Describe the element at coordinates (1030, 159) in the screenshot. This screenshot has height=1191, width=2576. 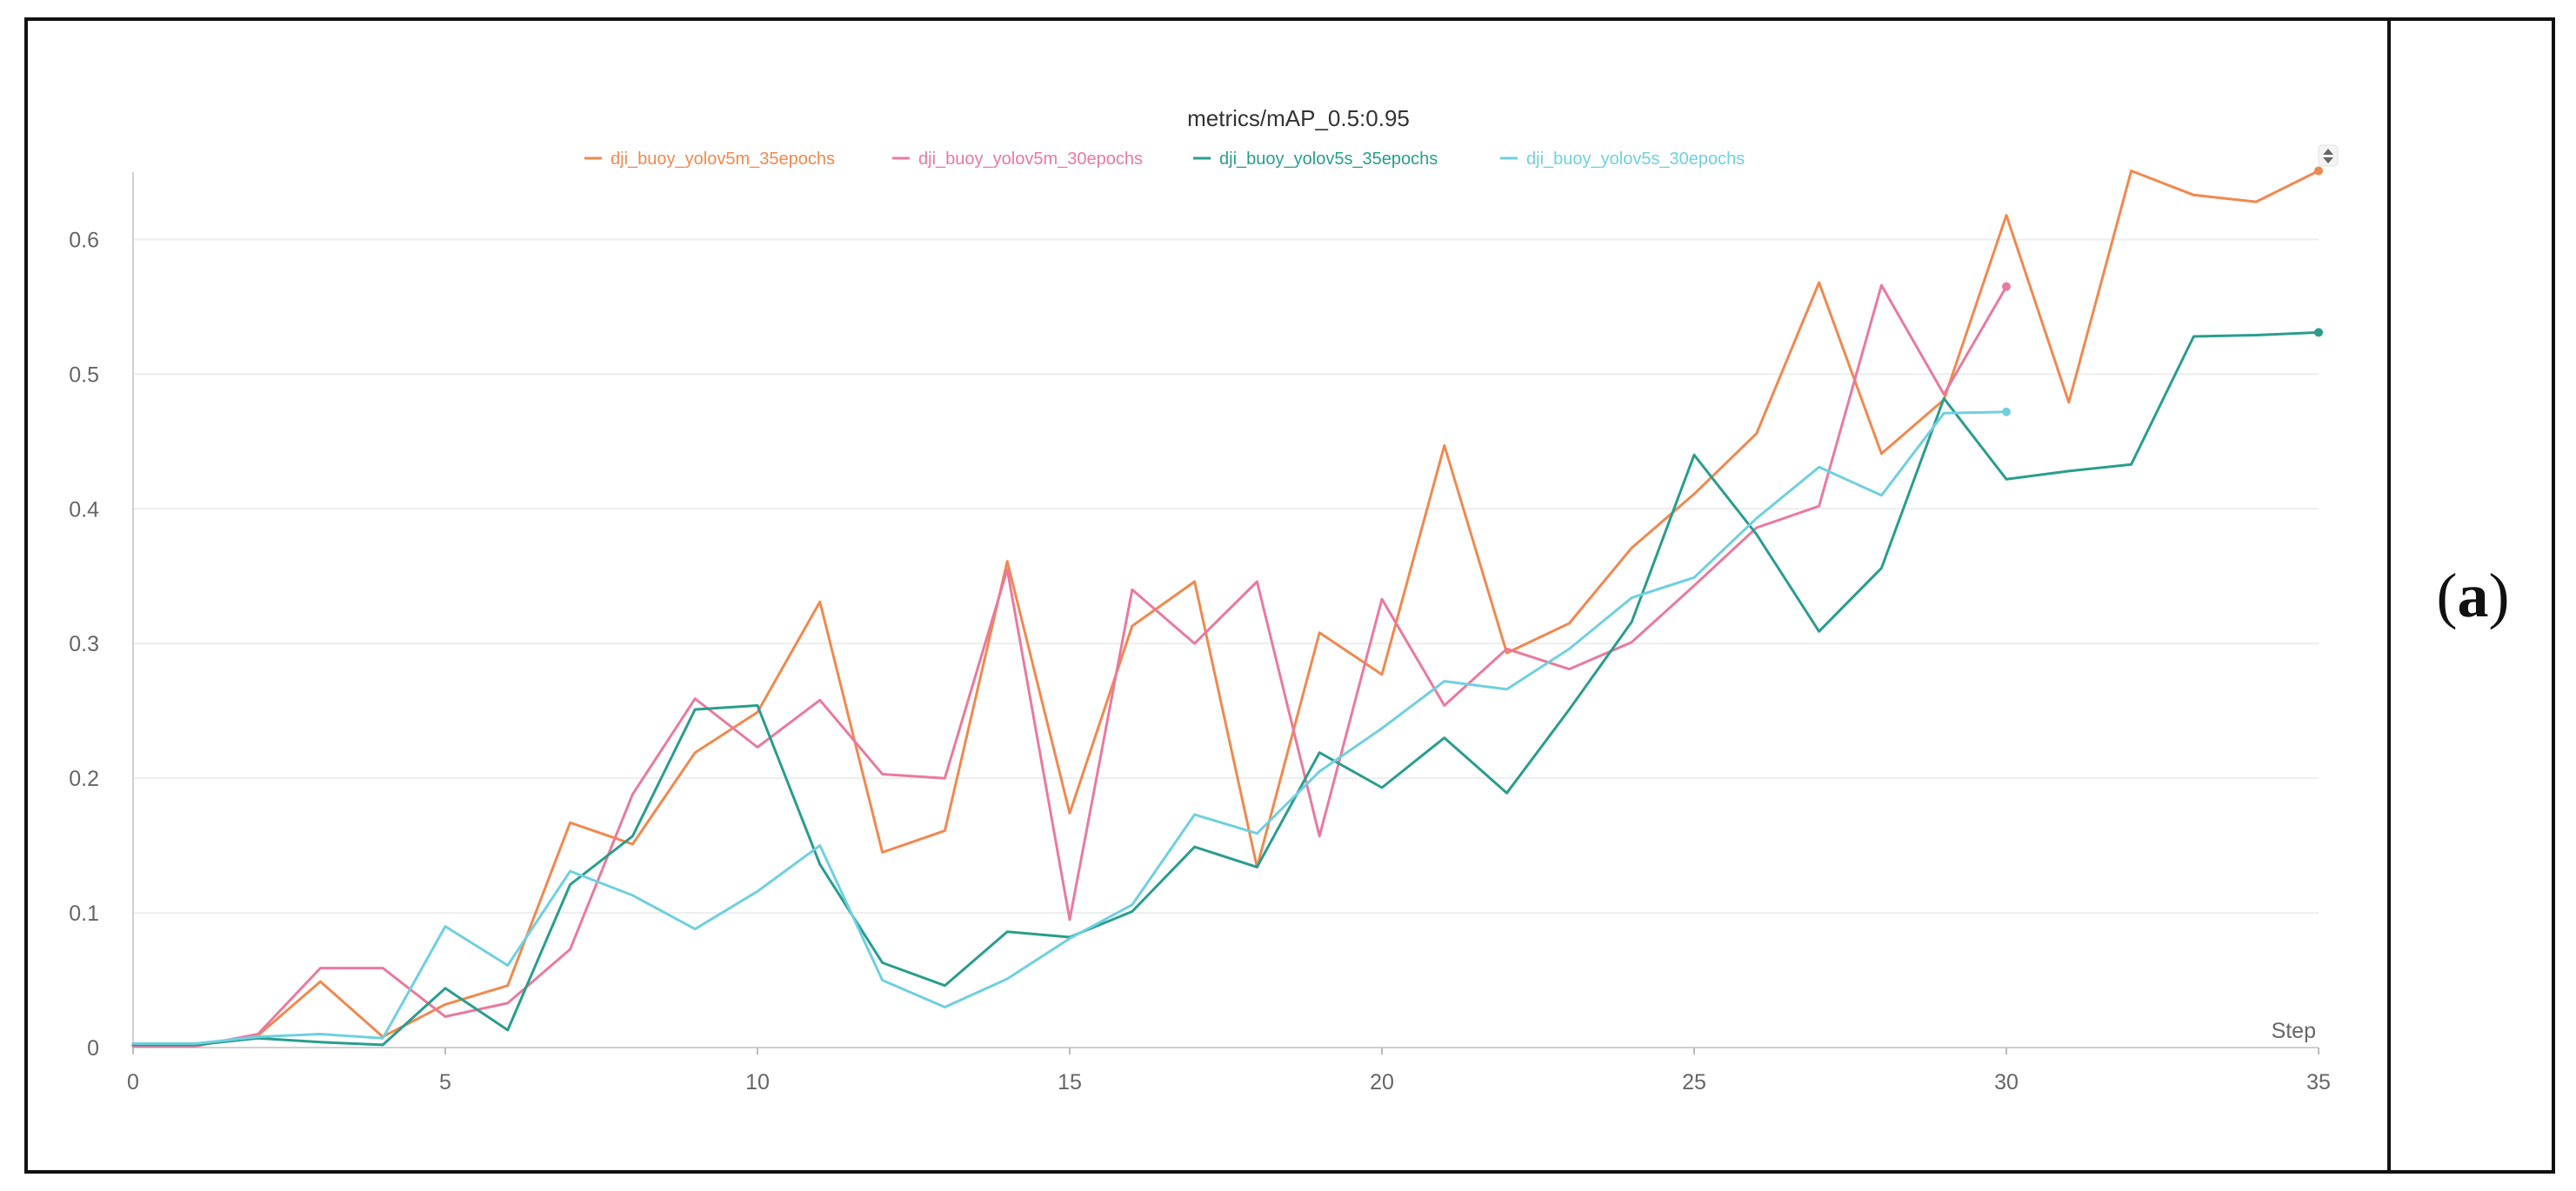
I see `legend-label: dji_buoy_yolov5m_30epochs` at that location.